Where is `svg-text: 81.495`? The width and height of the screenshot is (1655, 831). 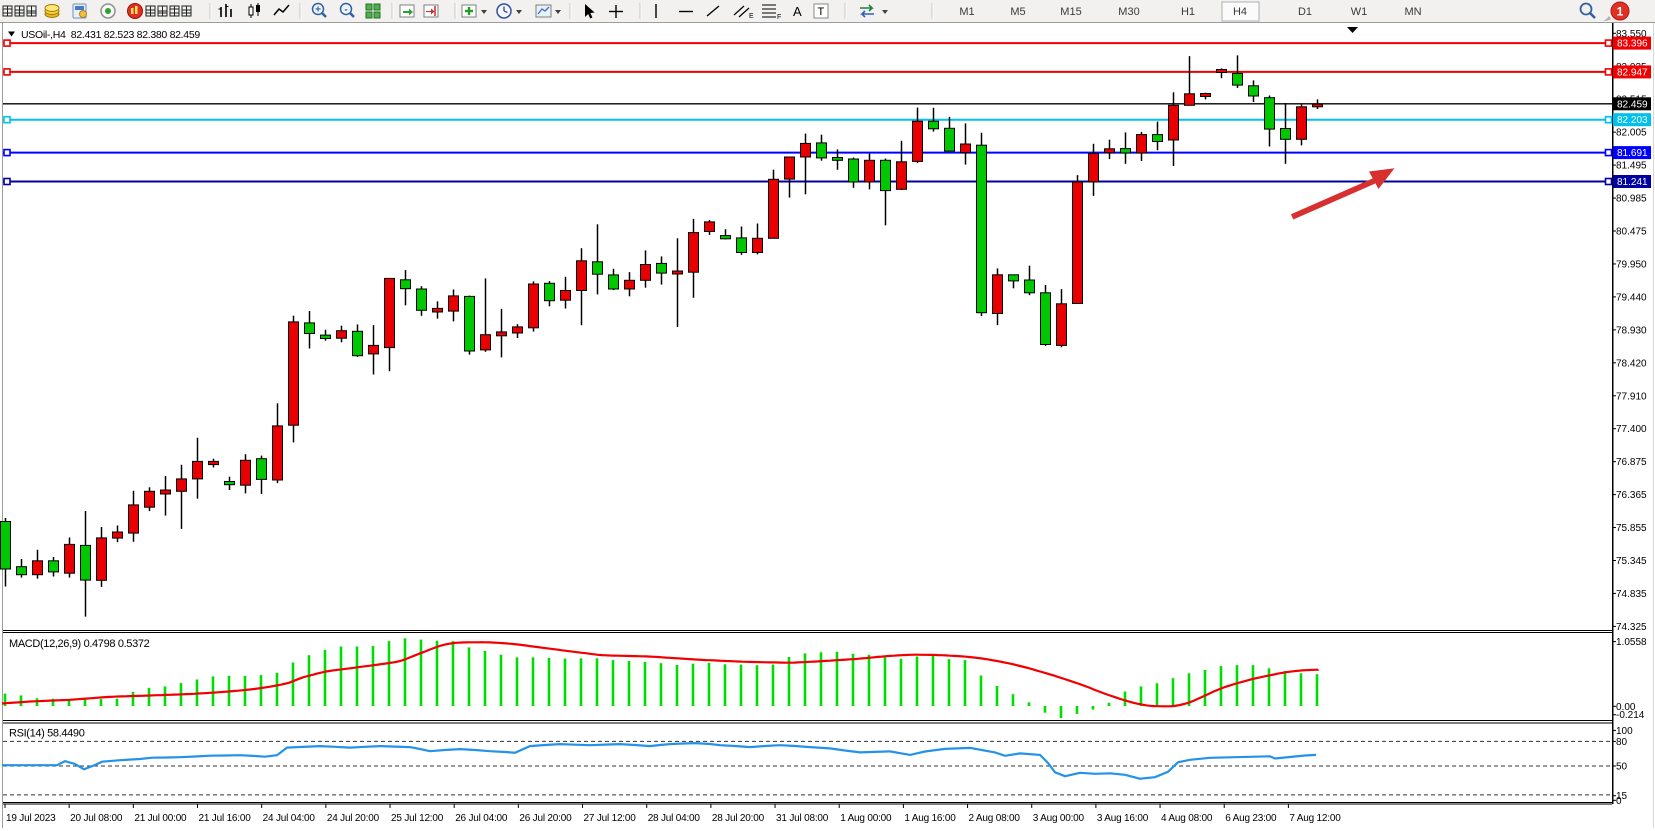
svg-text: 81.495 is located at coordinates (1631, 166).